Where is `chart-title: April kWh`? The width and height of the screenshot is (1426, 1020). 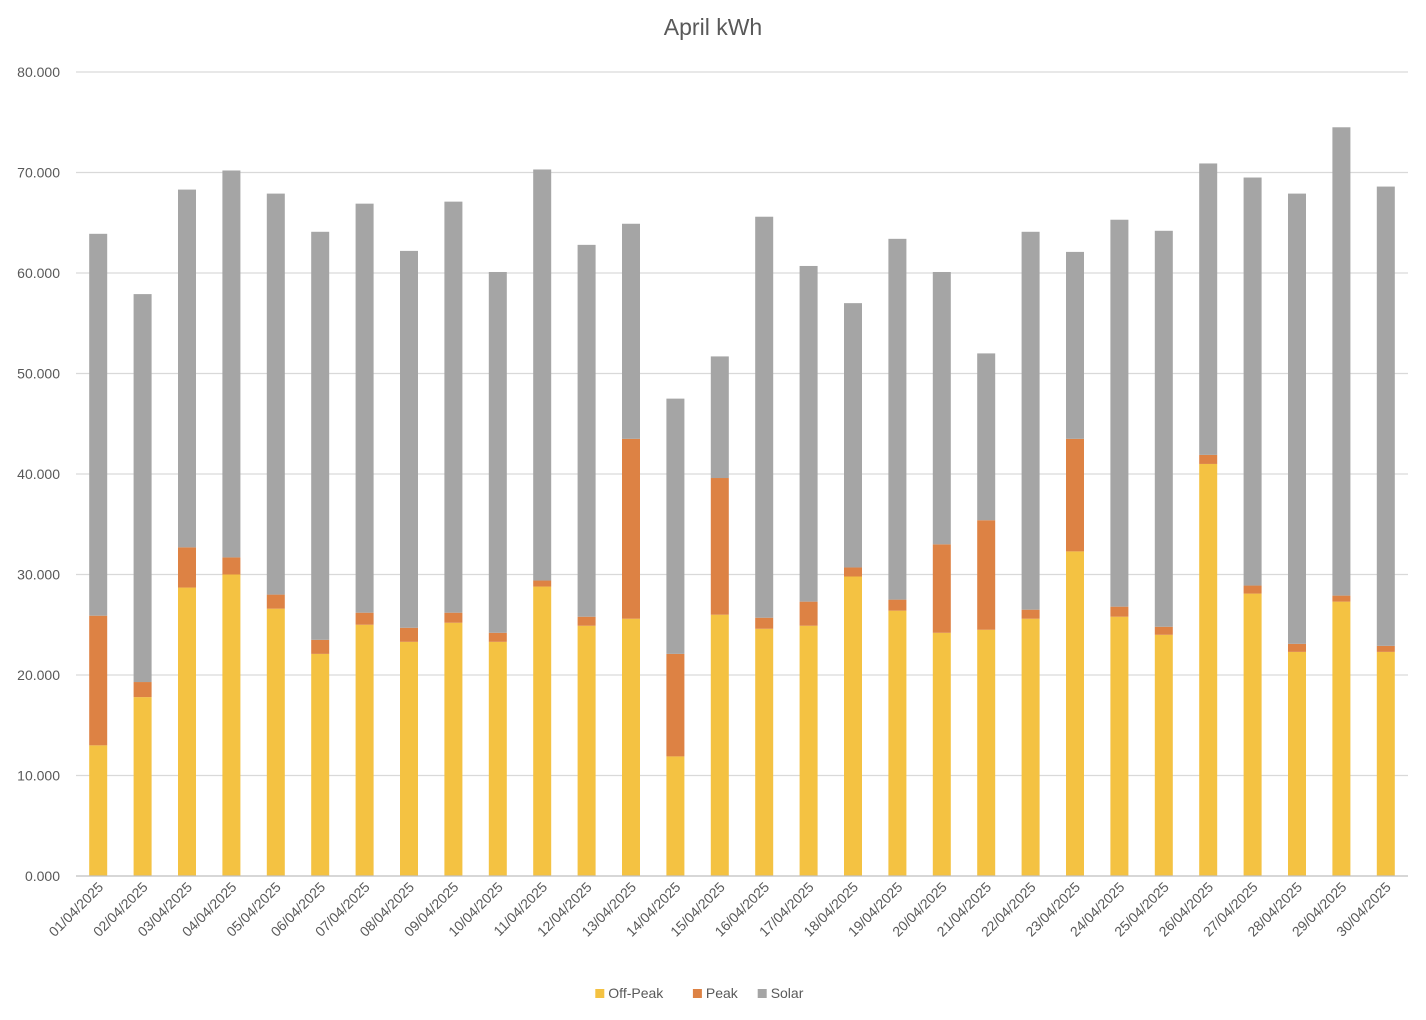
chart-title: April kWh is located at coordinates (713, 27).